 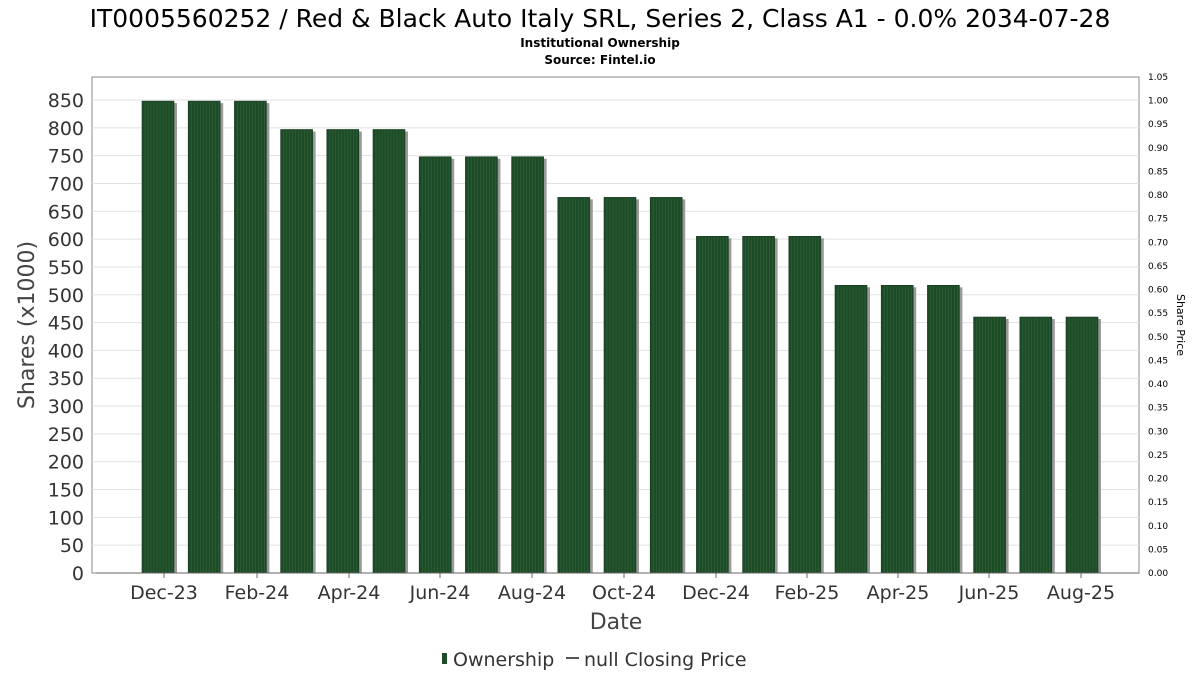 What do you see at coordinates (66, 157) in the screenshot?
I see `y-tick-label: 750` at bounding box center [66, 157].